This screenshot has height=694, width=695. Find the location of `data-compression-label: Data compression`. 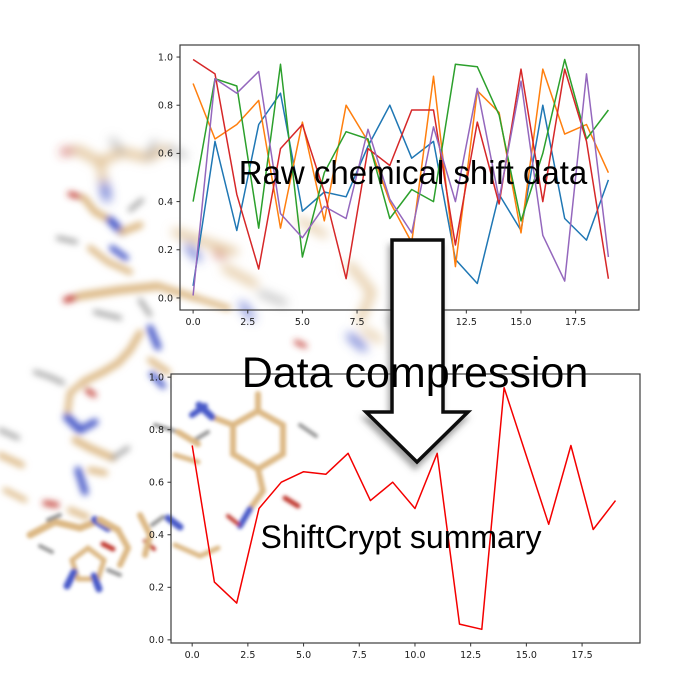

data-compression-label: Data compression is located at coordinates (415, 373).